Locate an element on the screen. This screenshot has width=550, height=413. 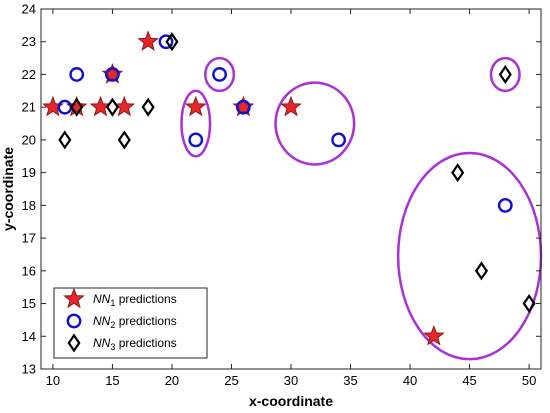
y-tick-label: 15 is located at coordinates (29, 303).